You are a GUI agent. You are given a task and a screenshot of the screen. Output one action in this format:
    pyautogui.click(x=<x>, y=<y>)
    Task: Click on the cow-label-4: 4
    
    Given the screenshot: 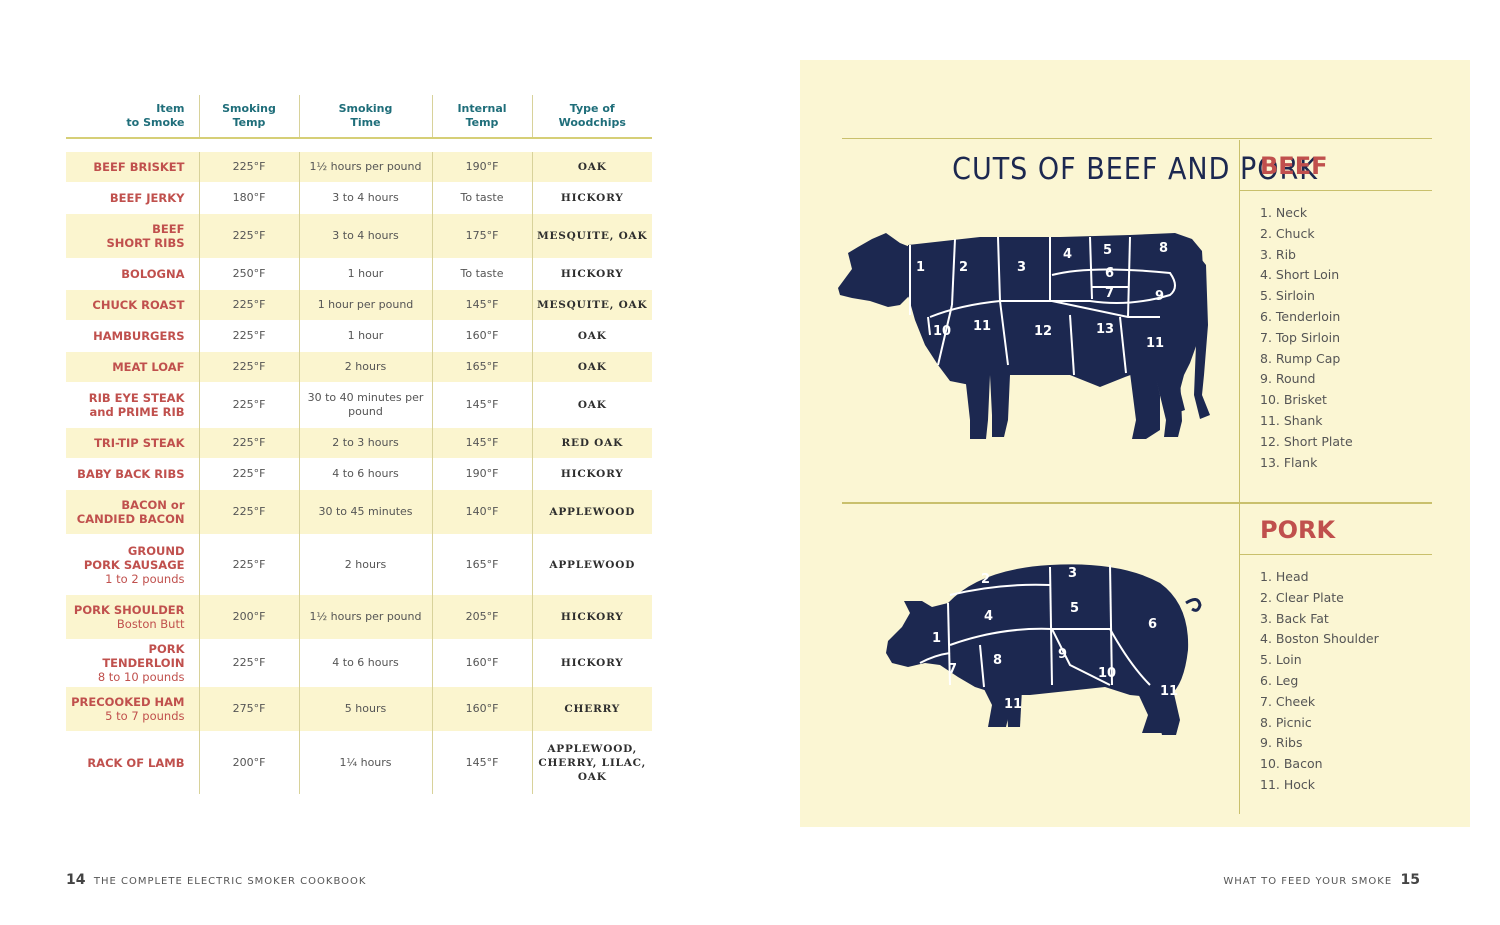 What is the action you would take?
    pyautogui.click(x=1067, y=254)
    